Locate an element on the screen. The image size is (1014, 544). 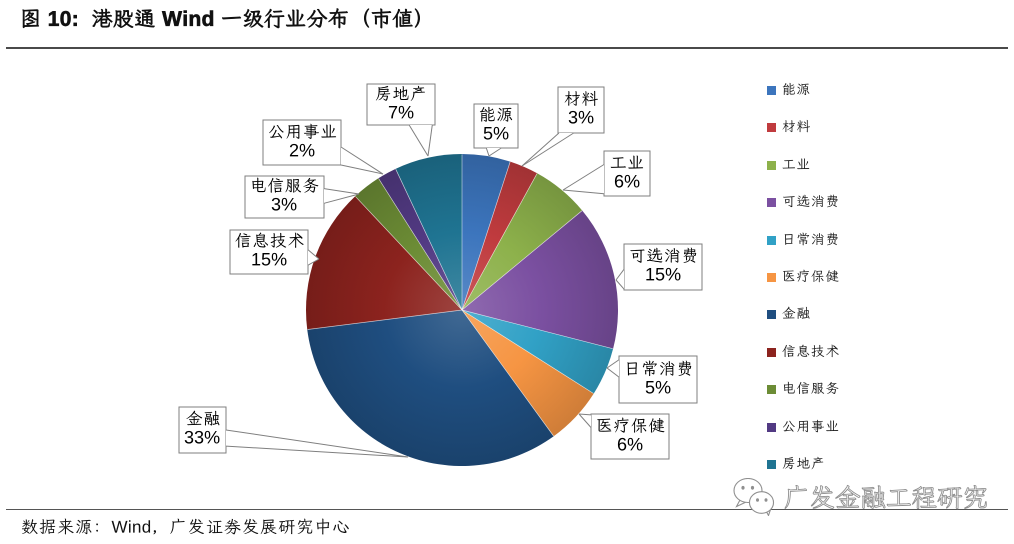
pie-slice-consumer-staples is located at coordinates (538, 352).